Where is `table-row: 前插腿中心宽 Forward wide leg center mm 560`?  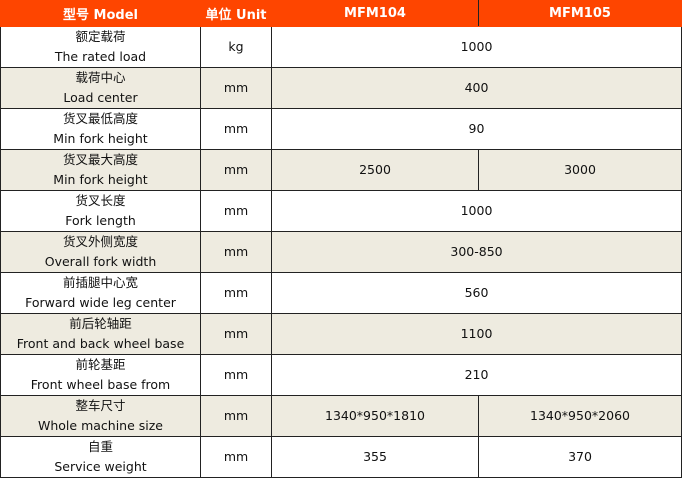 table-row: 前插腿中心宽 Forward wide leg center mm 560 is located at coordinates (341, 293).